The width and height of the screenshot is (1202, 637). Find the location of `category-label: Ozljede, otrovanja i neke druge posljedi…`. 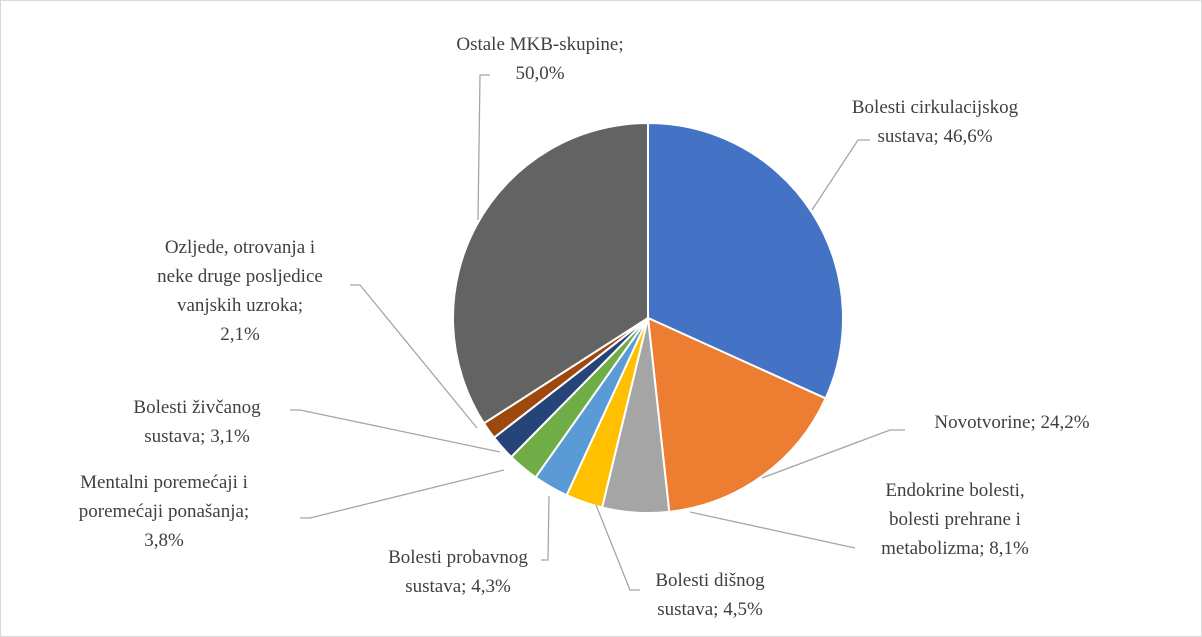

category-label: Ozljede, otrovanja i neke druge posljedi… is located at coordinates (240, 276).